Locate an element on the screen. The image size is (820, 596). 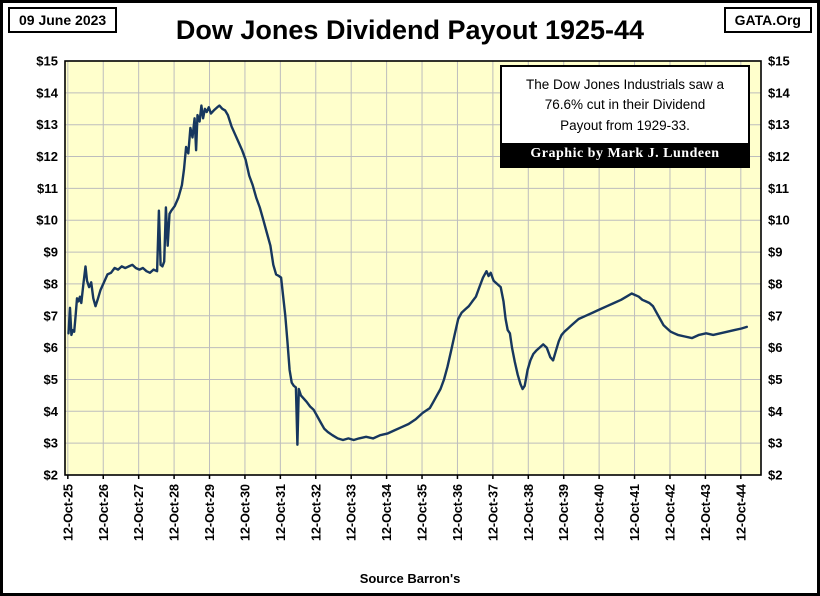
annotation-line: 76.6% cut in their Dividend is located at coordinates (625, 105).